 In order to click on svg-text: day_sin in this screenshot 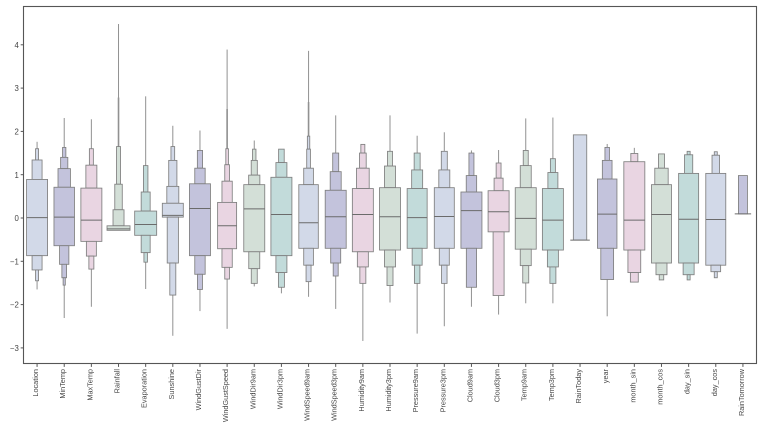, I will do `click(687, 381)`.